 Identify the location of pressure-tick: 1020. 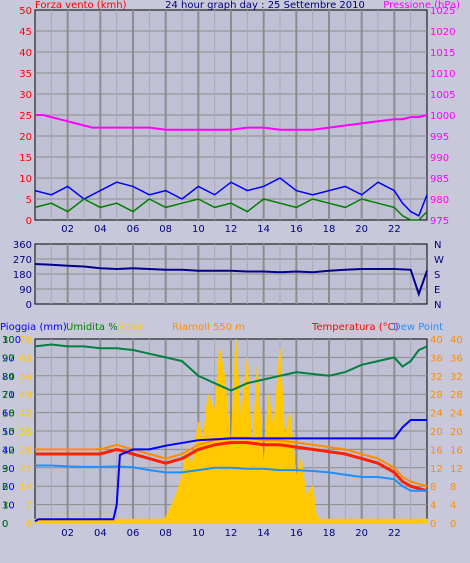
(442, 32).